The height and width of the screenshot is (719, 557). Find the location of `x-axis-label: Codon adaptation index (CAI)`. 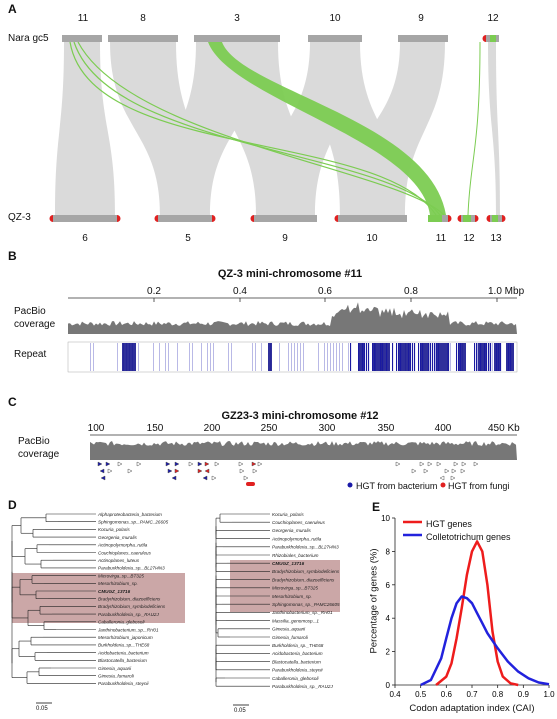

x-axis-label: Codon adaptation index (CAI) is located at coordinates (472, 708).